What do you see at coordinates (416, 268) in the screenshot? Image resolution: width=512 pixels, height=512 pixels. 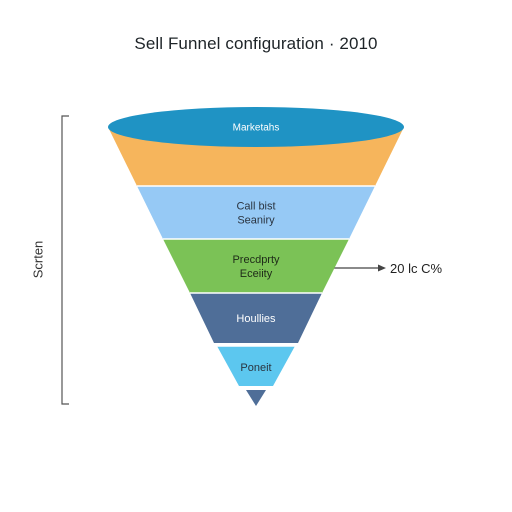 I see `callout-label: 20 lc C%` at bounding box center [416, 268].